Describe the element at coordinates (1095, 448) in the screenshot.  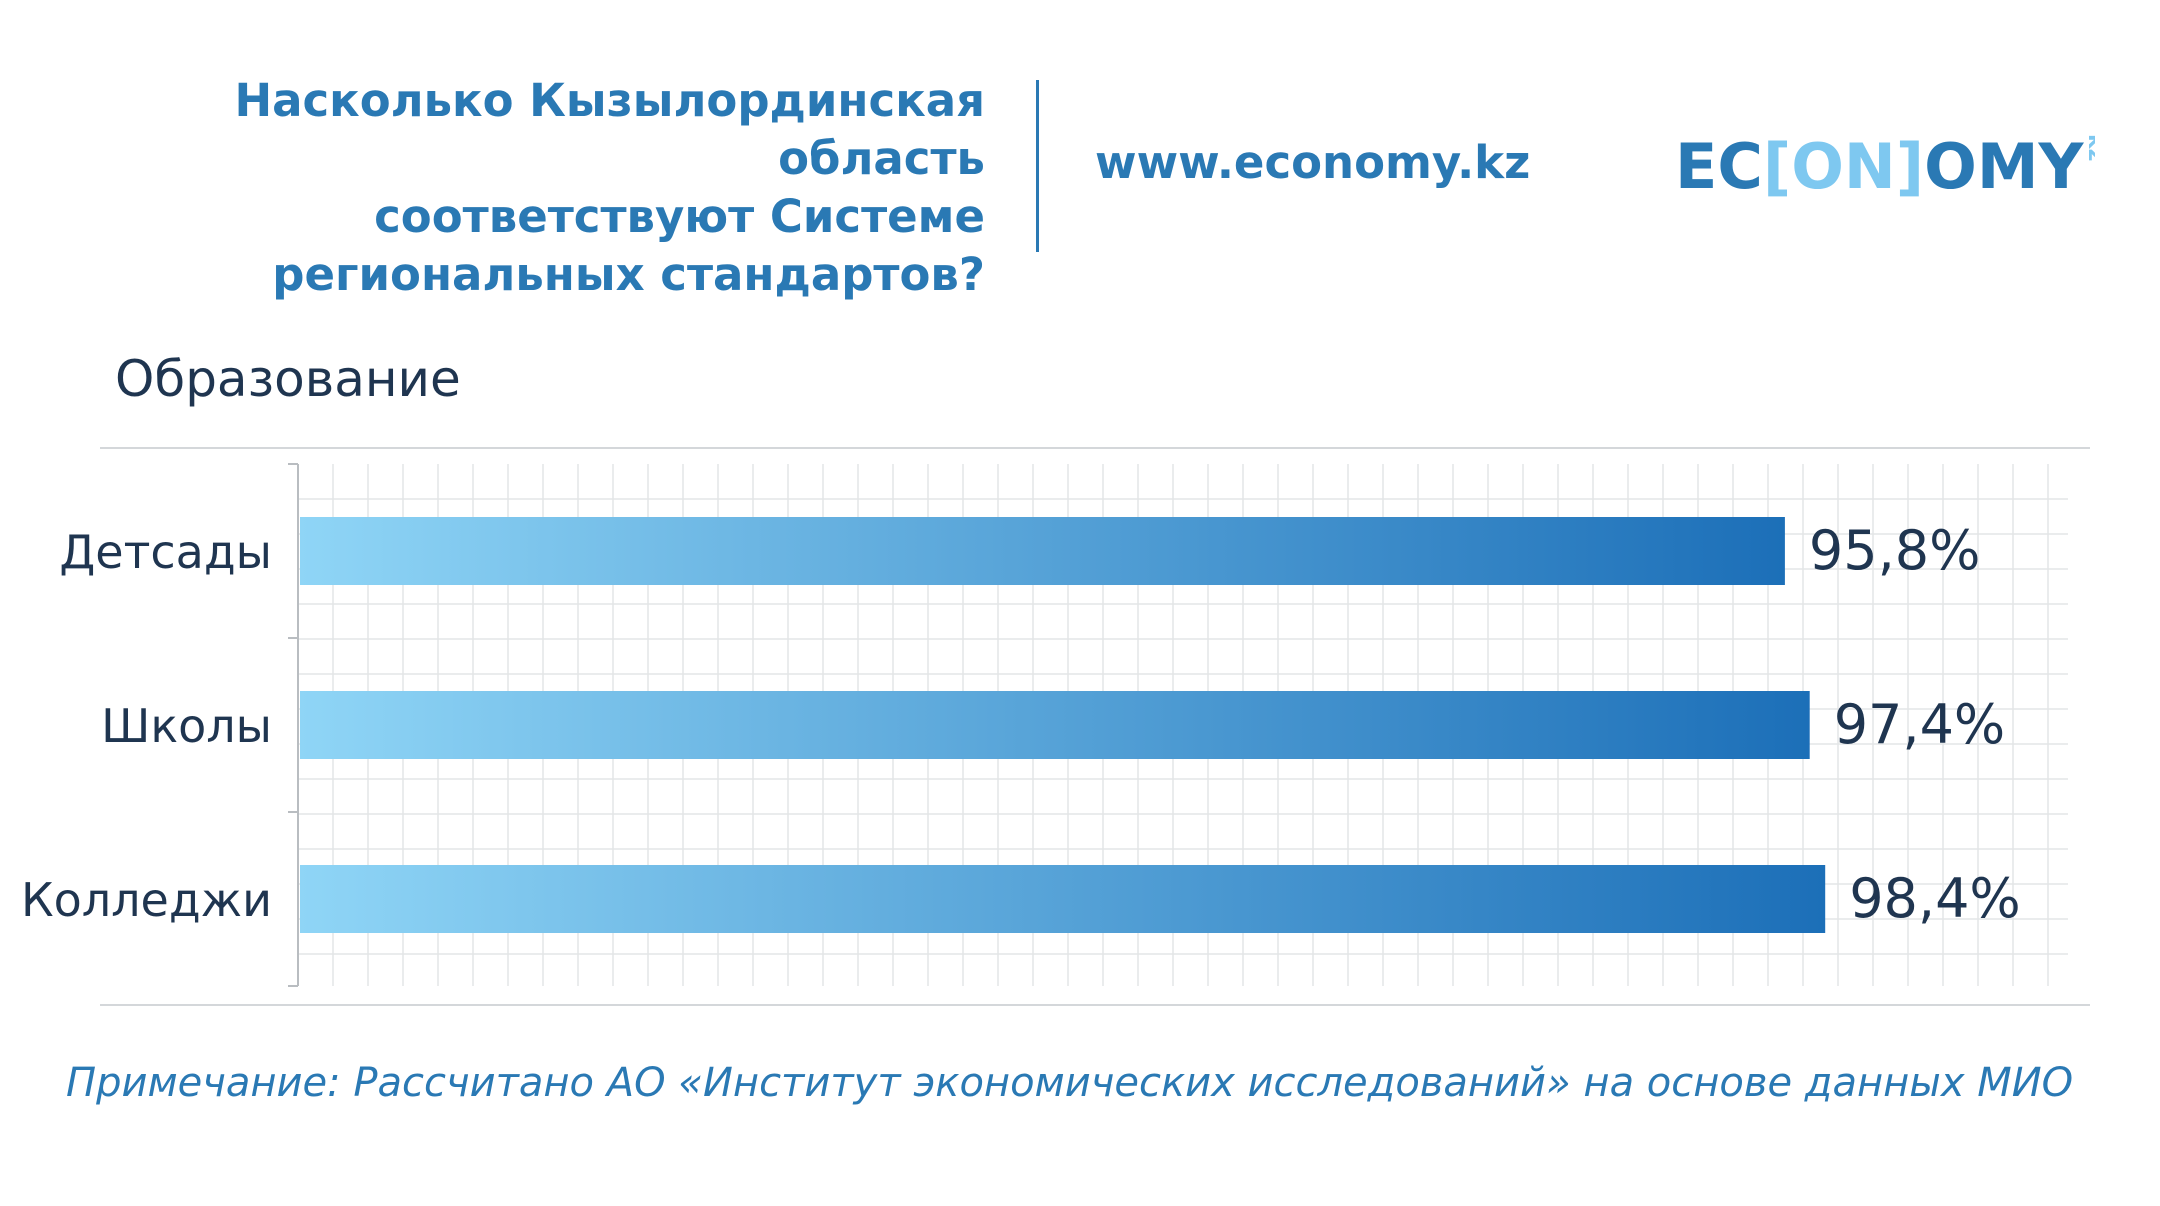
I see `top-rule` at that location.